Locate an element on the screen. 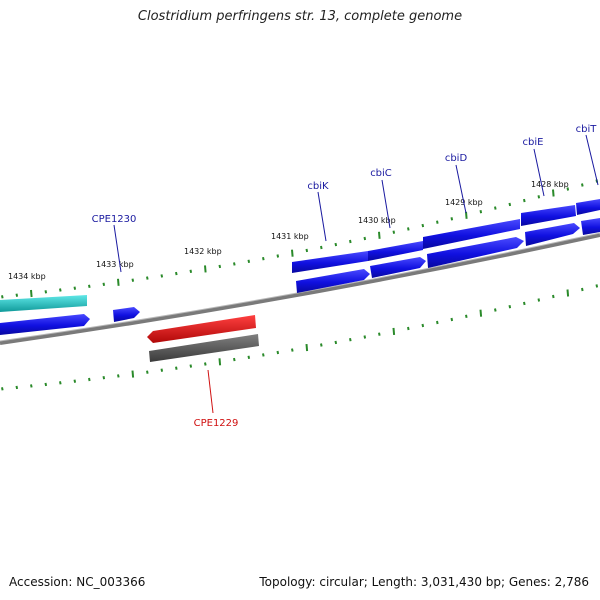 This screenshot has height=600, width=600. gene-label-cbie: cbiE is located at coordinates (533, 142).